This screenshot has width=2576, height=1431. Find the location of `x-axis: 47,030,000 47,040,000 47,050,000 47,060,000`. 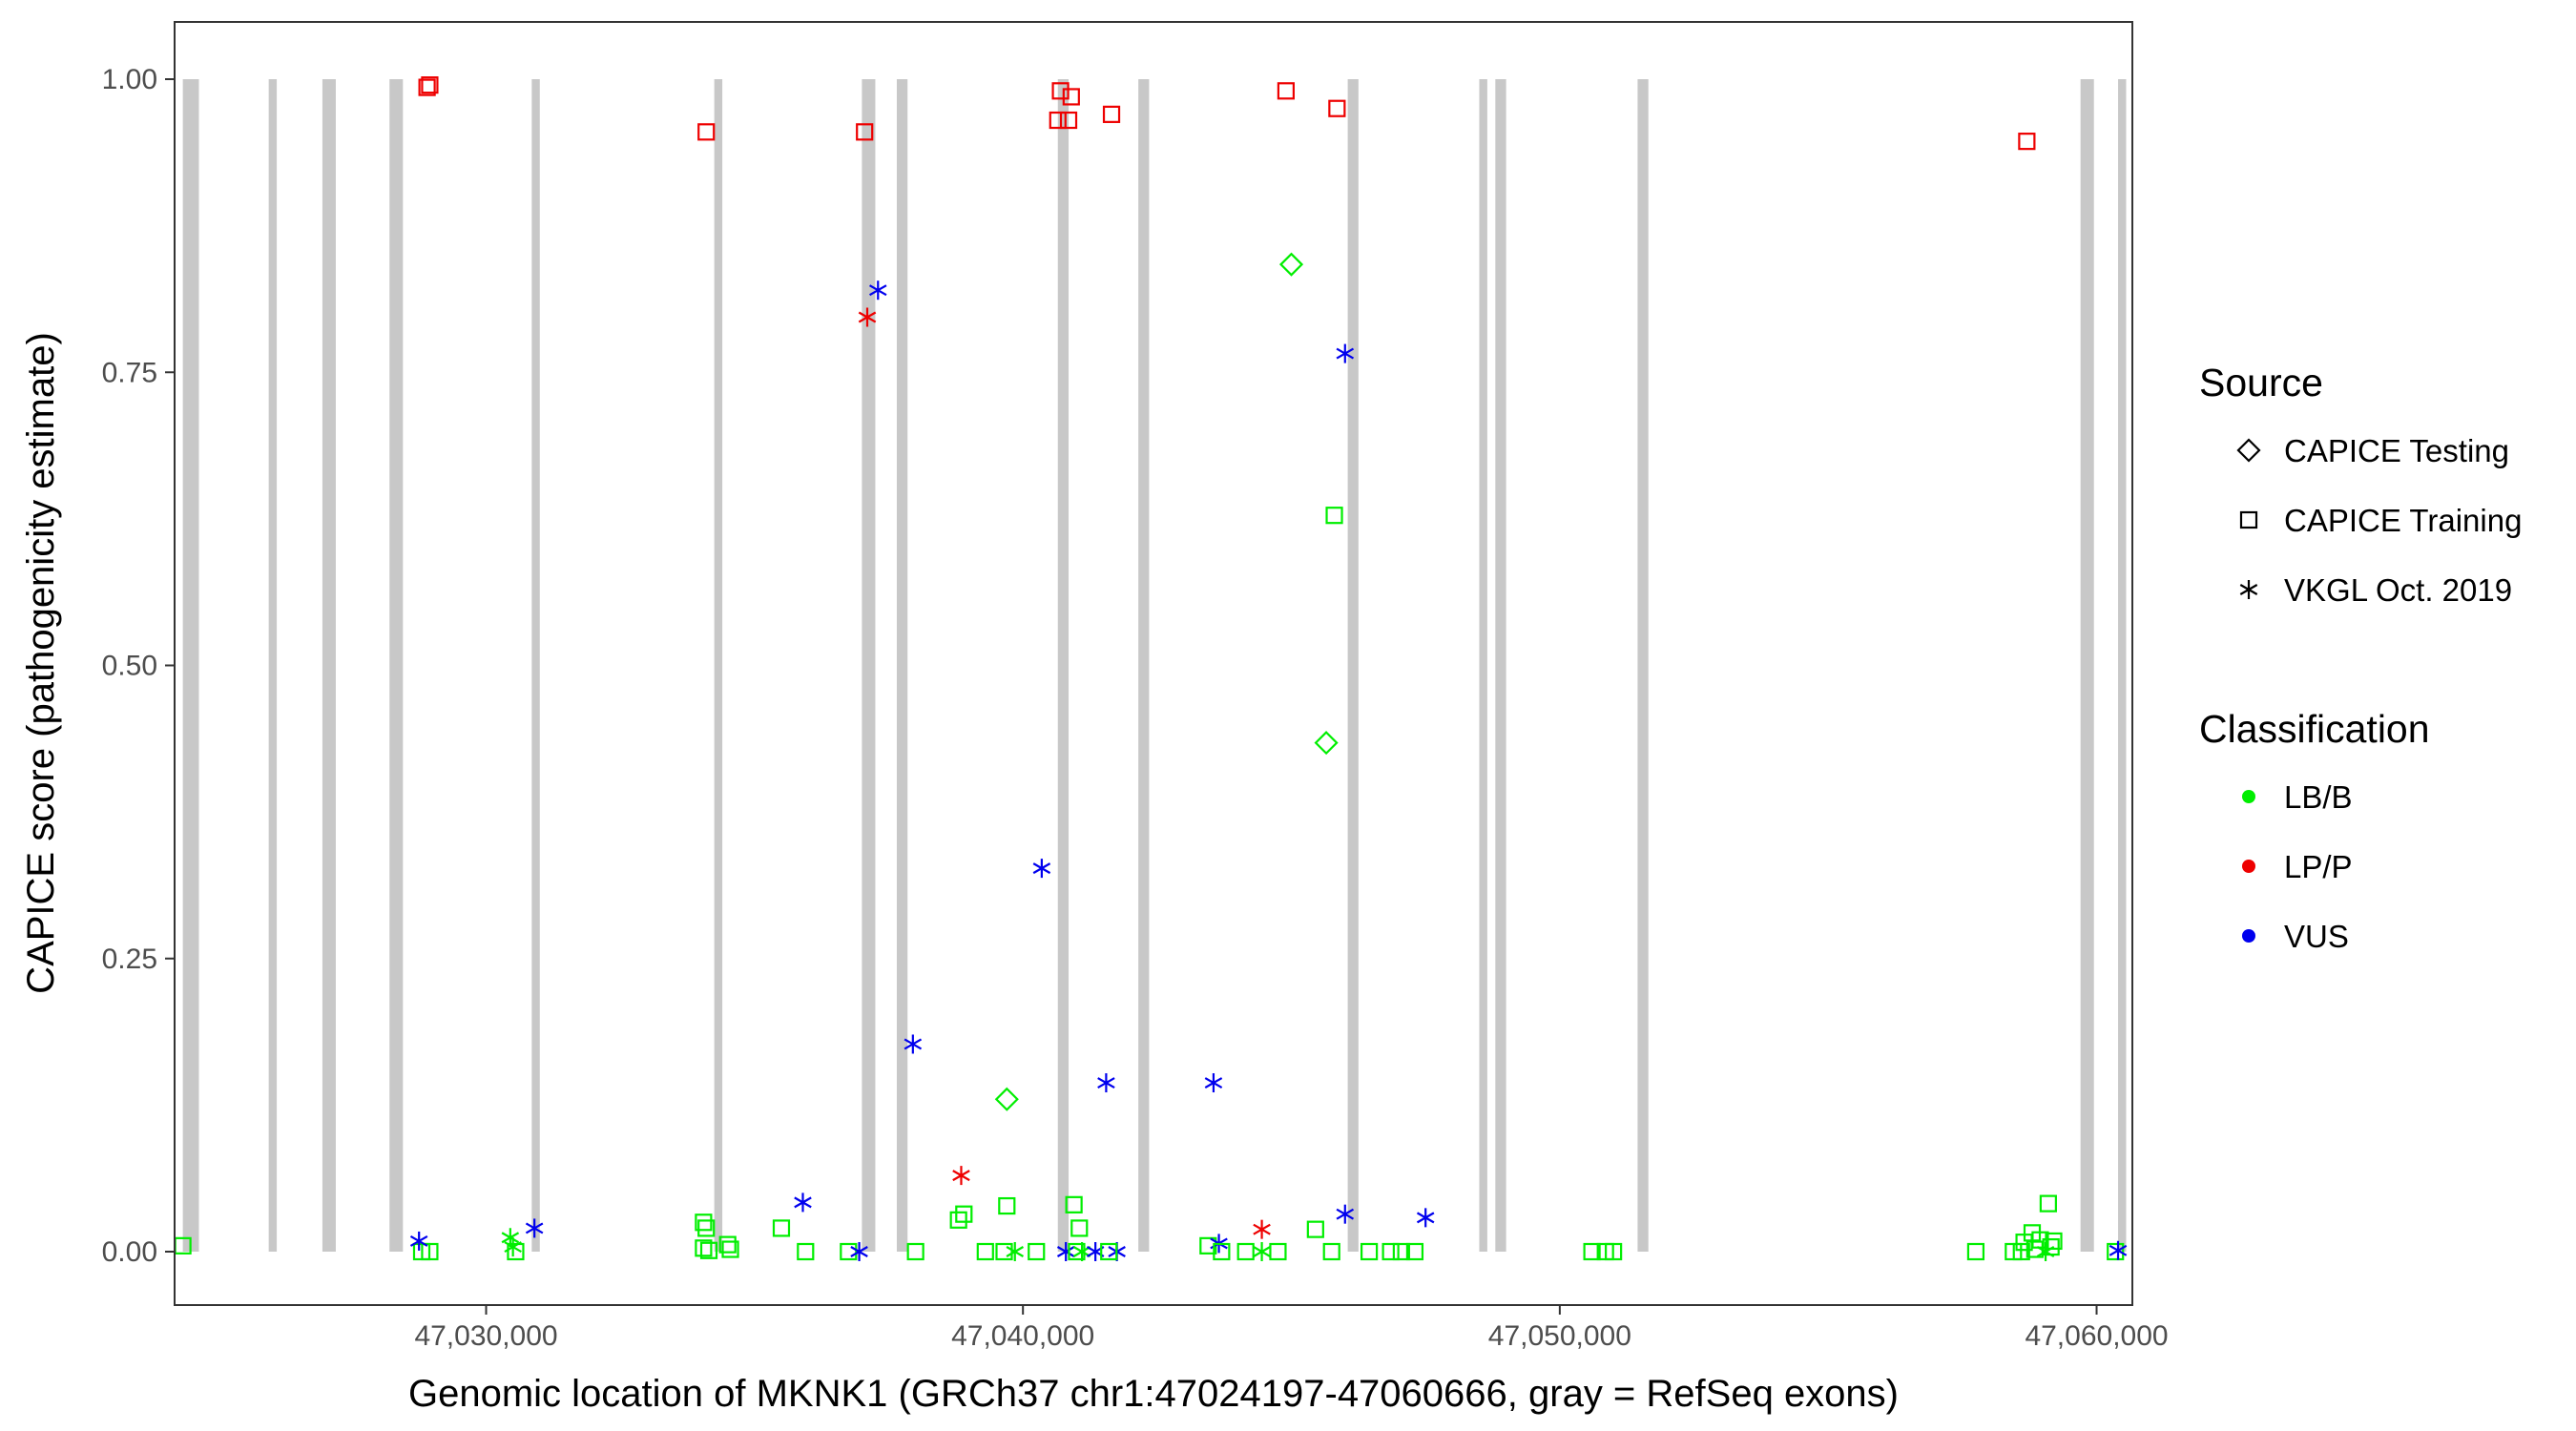

x-axis: 47,030,000 47,040,000 47,050,000 47,060,000 is located at coordinates (1291, 1328).